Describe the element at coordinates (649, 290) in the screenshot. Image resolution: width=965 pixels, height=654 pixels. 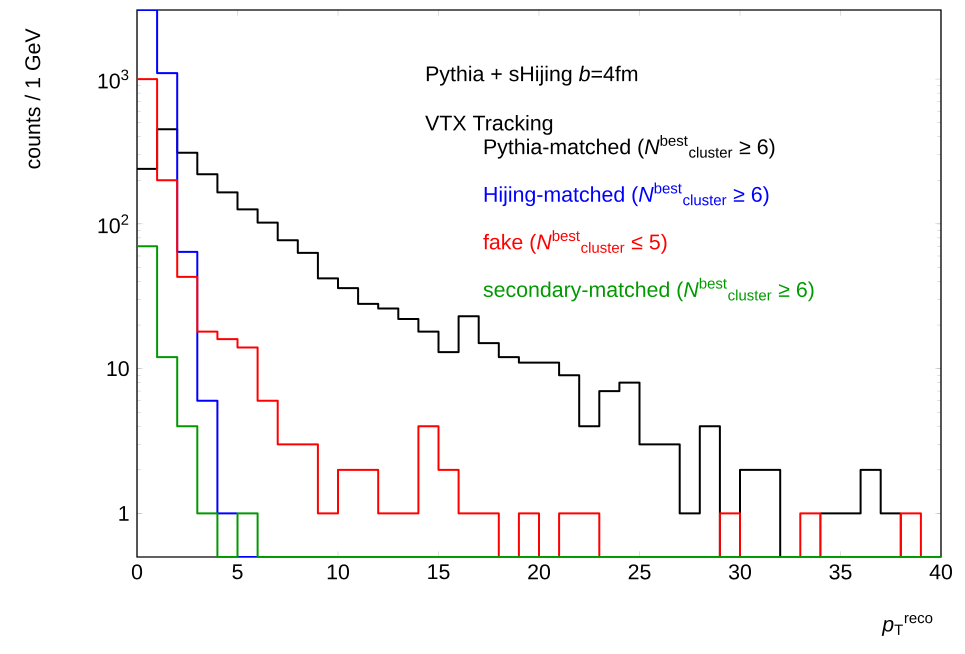
I see `text: secondary-matched (N$^{best}$$_{cluster}$ ≥ 6)` at that location.